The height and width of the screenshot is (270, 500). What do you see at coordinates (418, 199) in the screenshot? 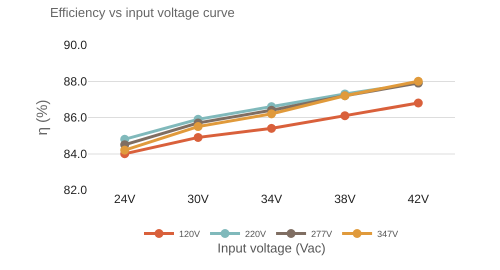
I see `x-tick-label: 42V` at bounding box center [418, 199].